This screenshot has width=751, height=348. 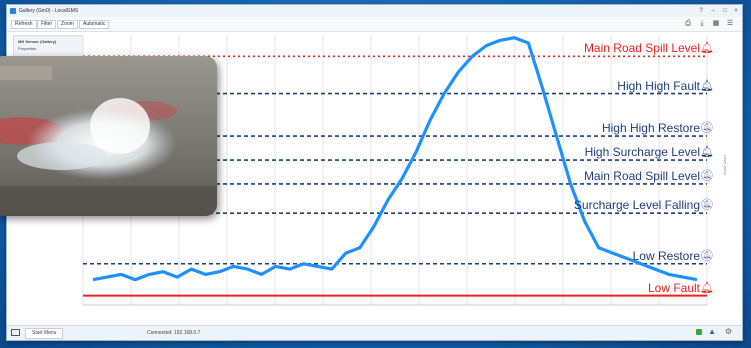 What do you see at coordinates (13, 11) in the screenshot?
I see `app-icon` at bounding box center [13, 11].